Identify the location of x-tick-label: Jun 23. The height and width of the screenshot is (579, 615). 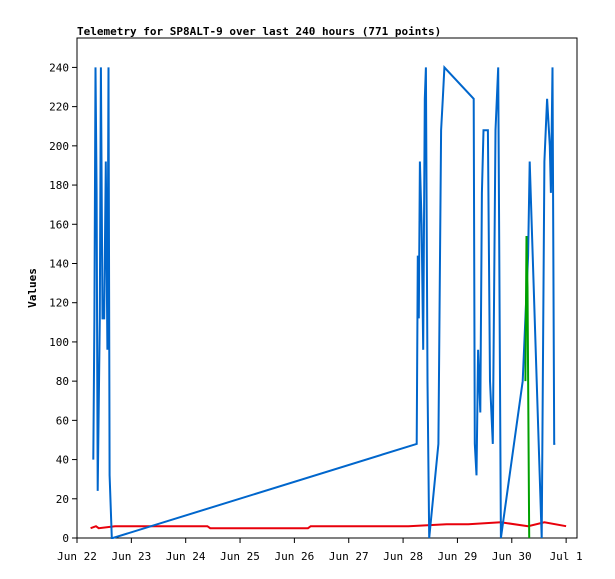
(131, 556).